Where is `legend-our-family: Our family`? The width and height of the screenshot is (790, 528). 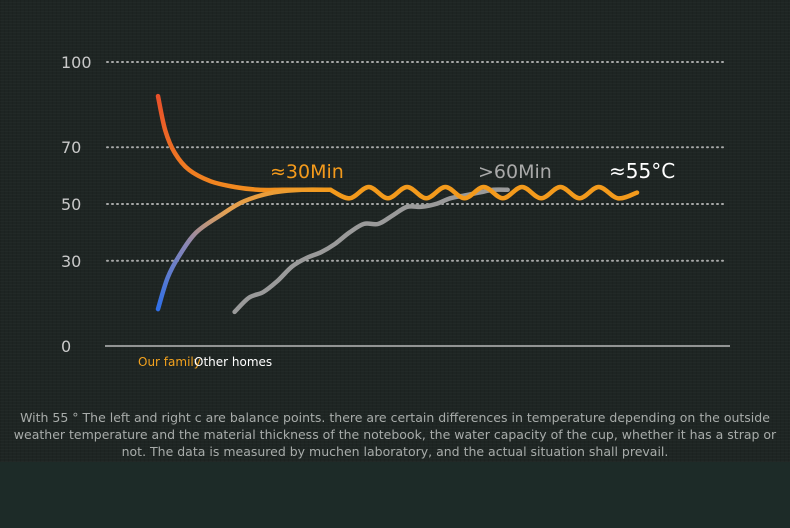 legend-our-family: Our family is located at coordinates (169, 362).